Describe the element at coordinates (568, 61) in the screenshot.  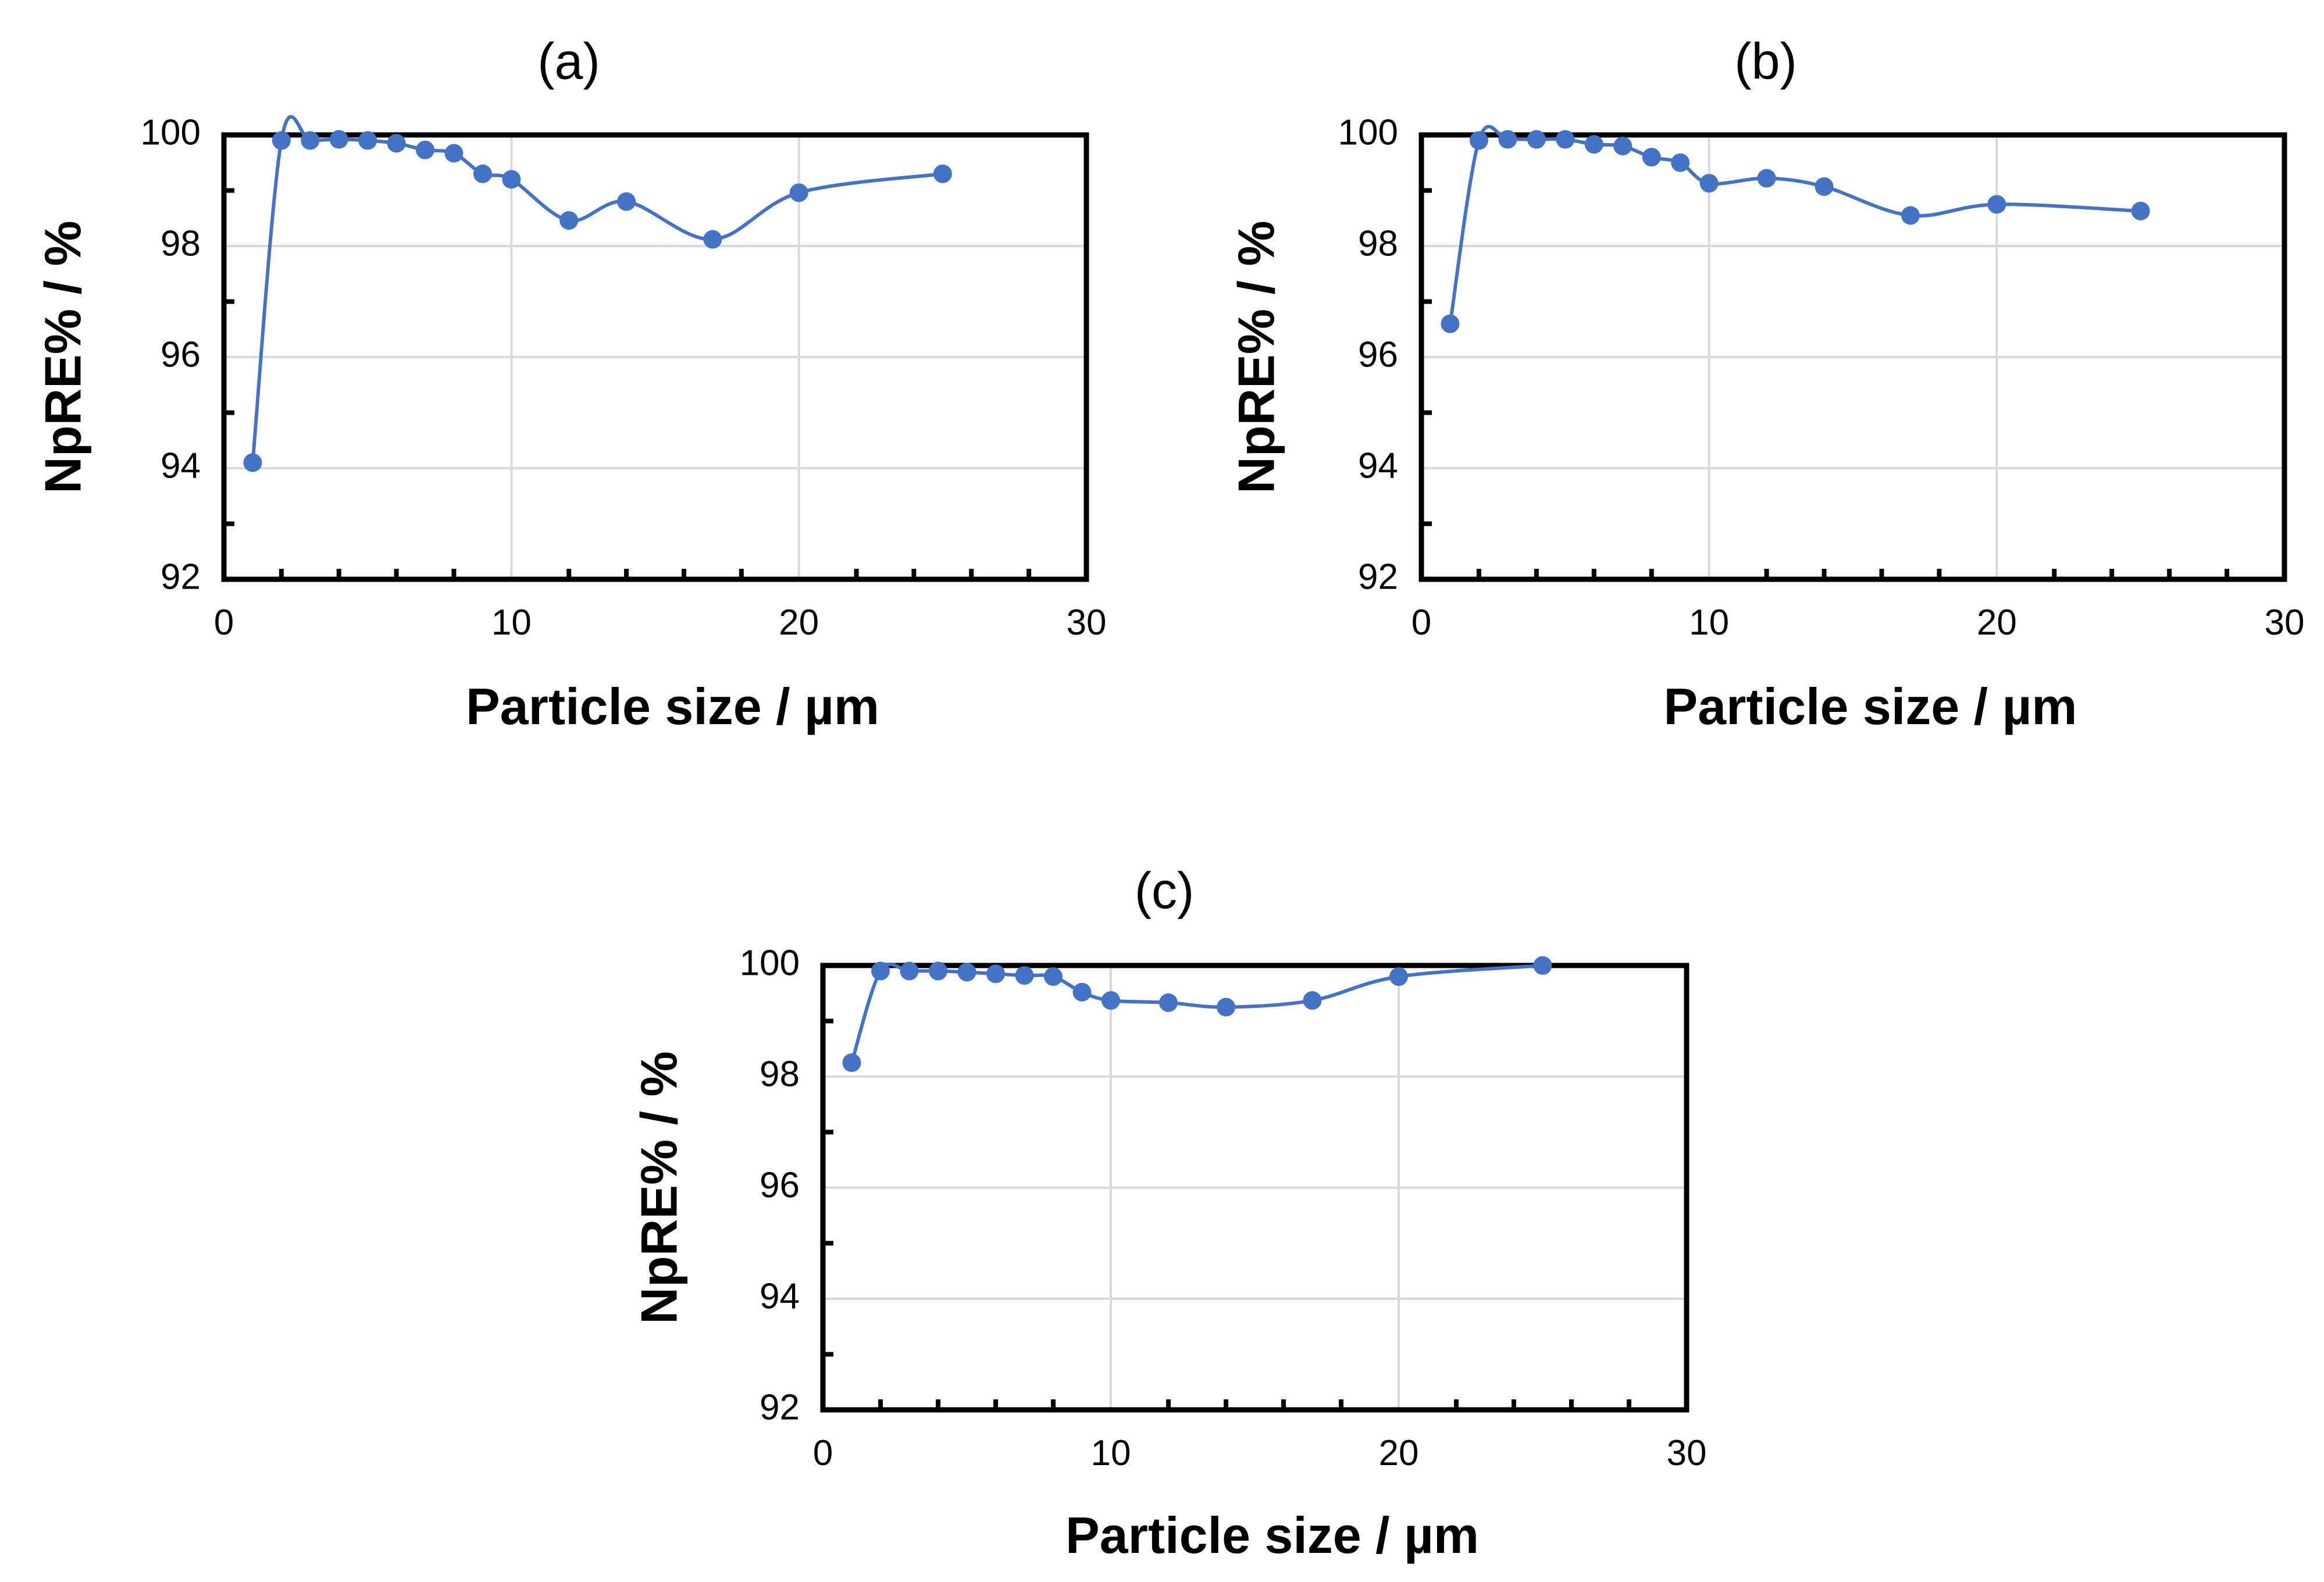
I see `panel-title: (a)` at that location.